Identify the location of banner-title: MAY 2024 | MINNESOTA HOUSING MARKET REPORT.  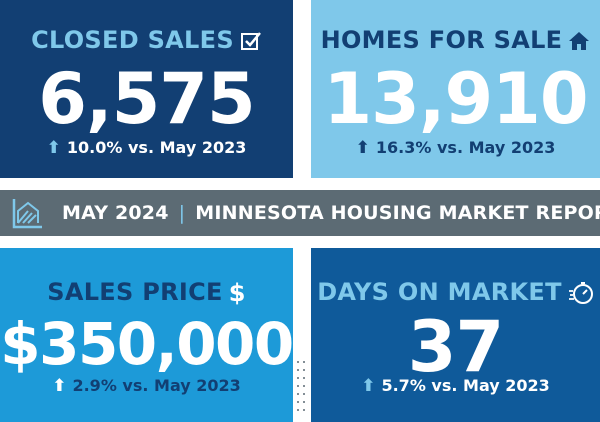
(331, 213).